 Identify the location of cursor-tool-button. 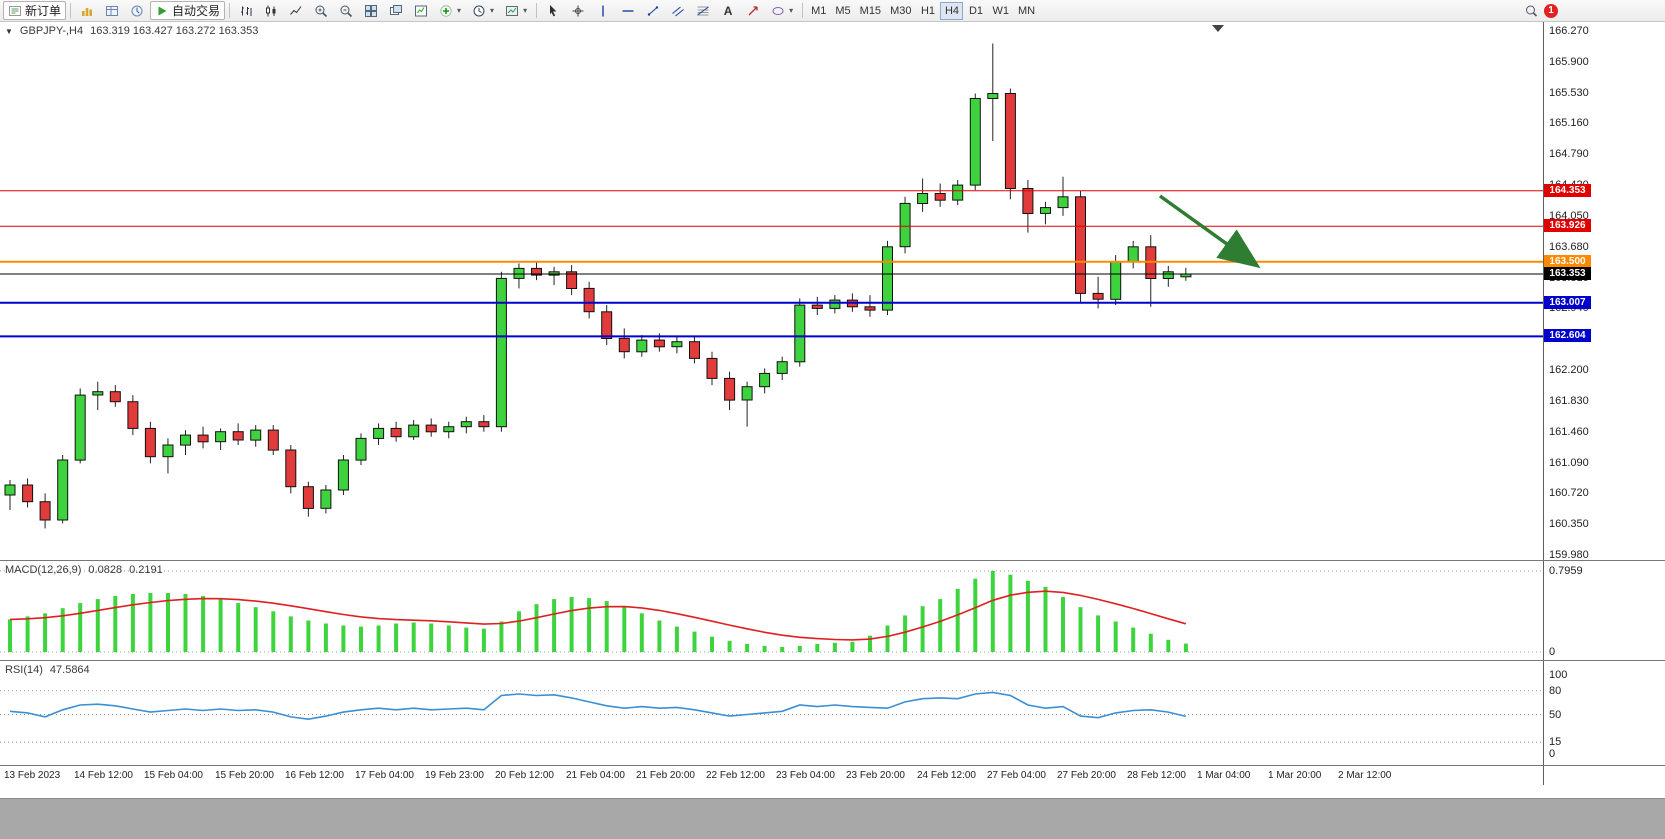
(553, 10).